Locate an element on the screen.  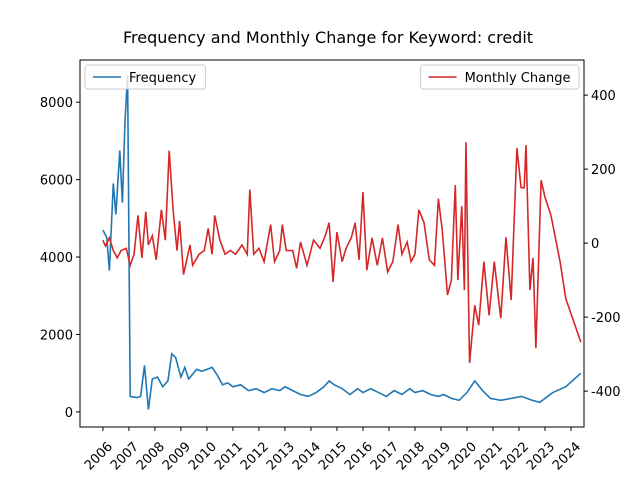
x-tick-label: 2017 is located at coordinates (385, 456).